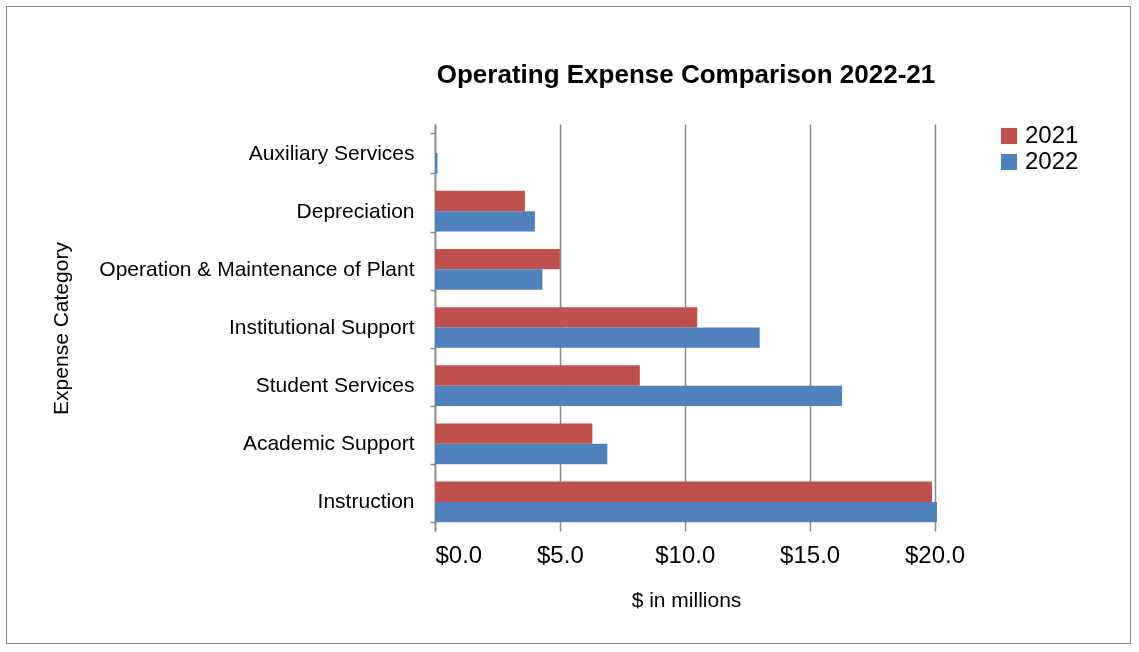 This screenshot has width=1139, height=652. I want to click on y-tick-label: Operation & Maintenance of Plant, so click(257, 268).